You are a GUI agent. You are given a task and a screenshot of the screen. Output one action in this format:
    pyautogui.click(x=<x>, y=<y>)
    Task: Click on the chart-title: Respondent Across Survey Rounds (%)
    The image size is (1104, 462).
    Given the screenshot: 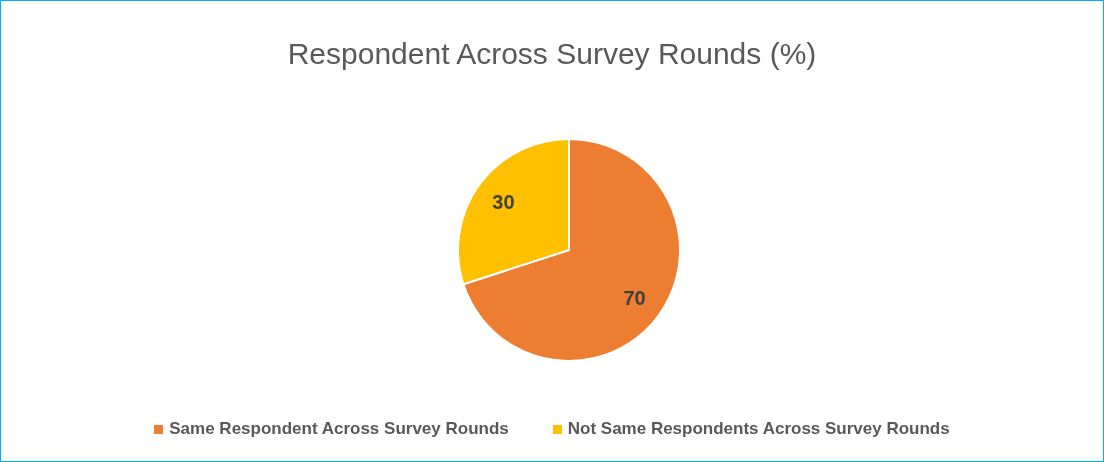 What is the action you would take?
    pyautogui.click(x=552, y=54)
    